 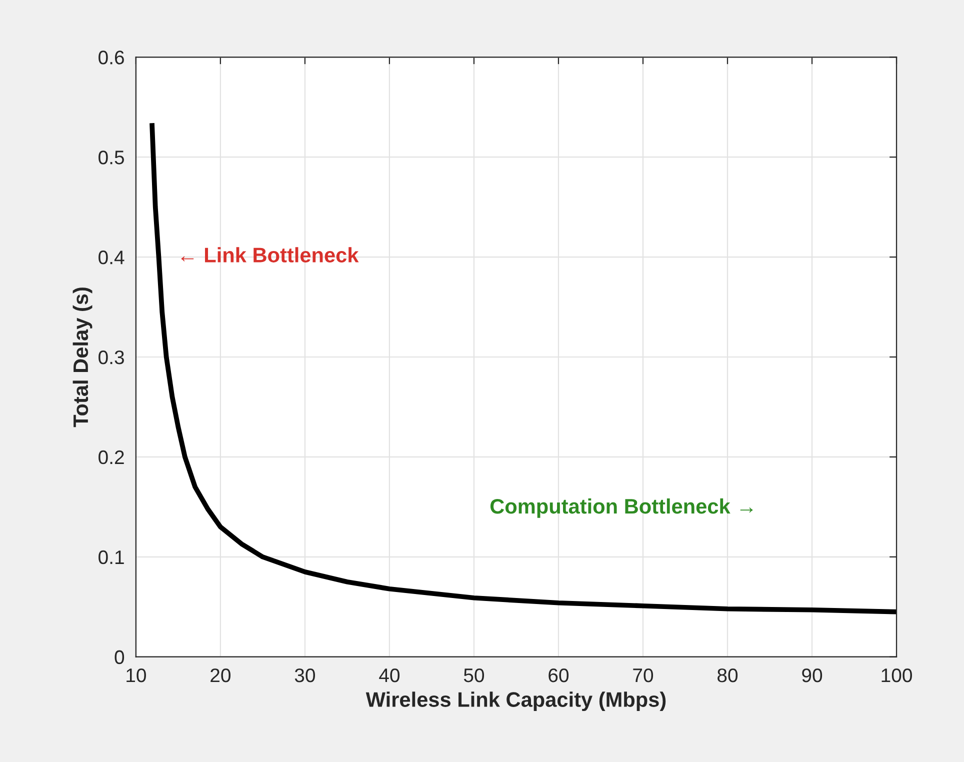 I want to click on x-tick-label: 20, so click(x=220, y=675).